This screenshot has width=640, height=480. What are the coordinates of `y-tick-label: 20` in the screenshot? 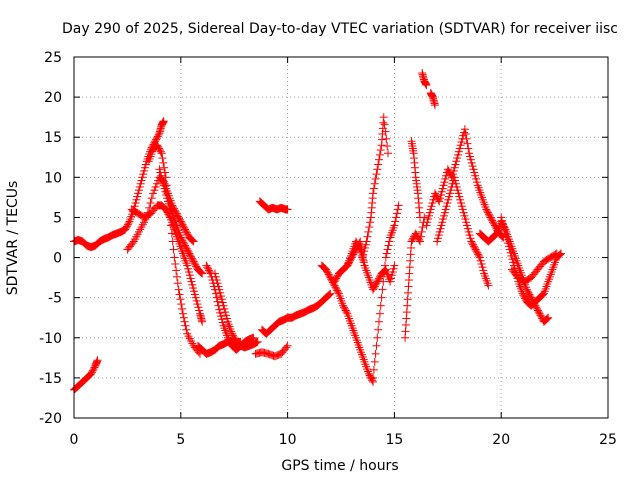 It's located at (53, 98).